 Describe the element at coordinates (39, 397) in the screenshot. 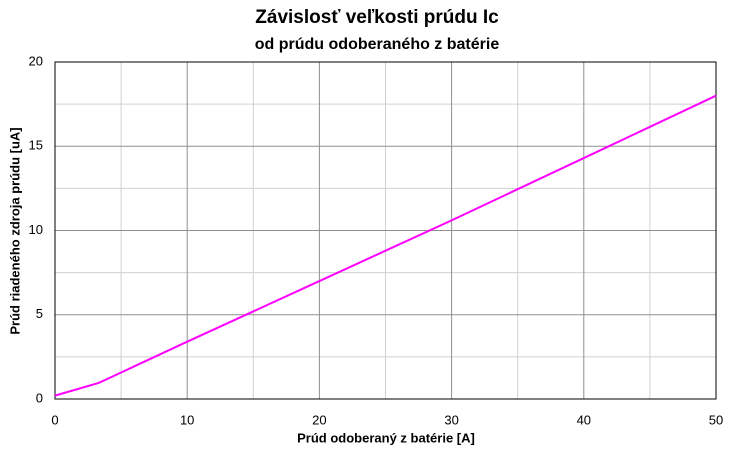

I see `y-tick-label: 0` at that location.